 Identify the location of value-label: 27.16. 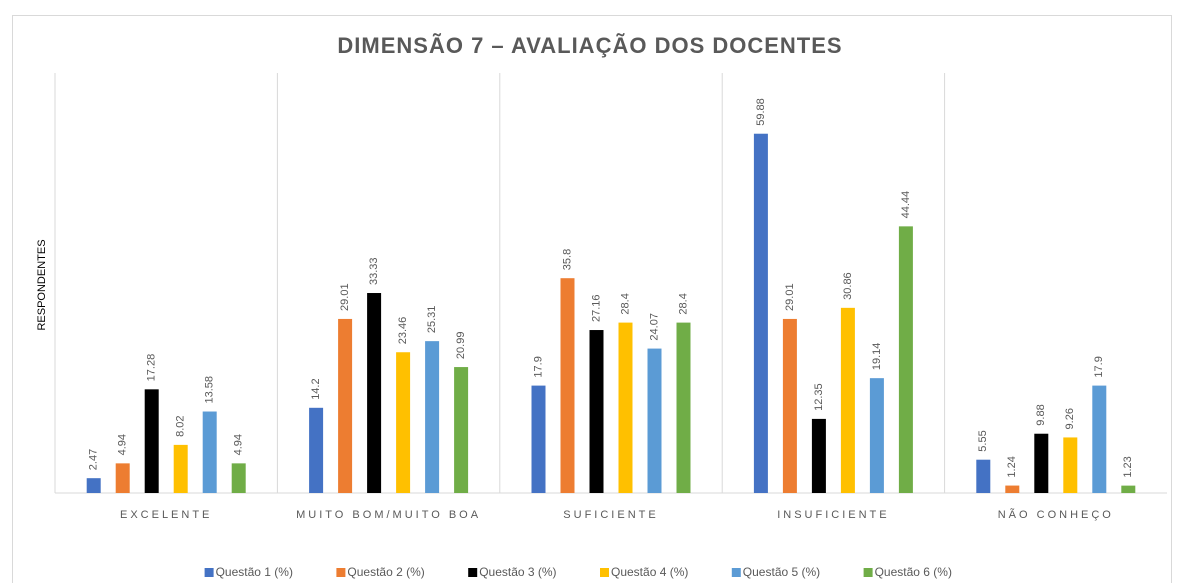
(596, 309).